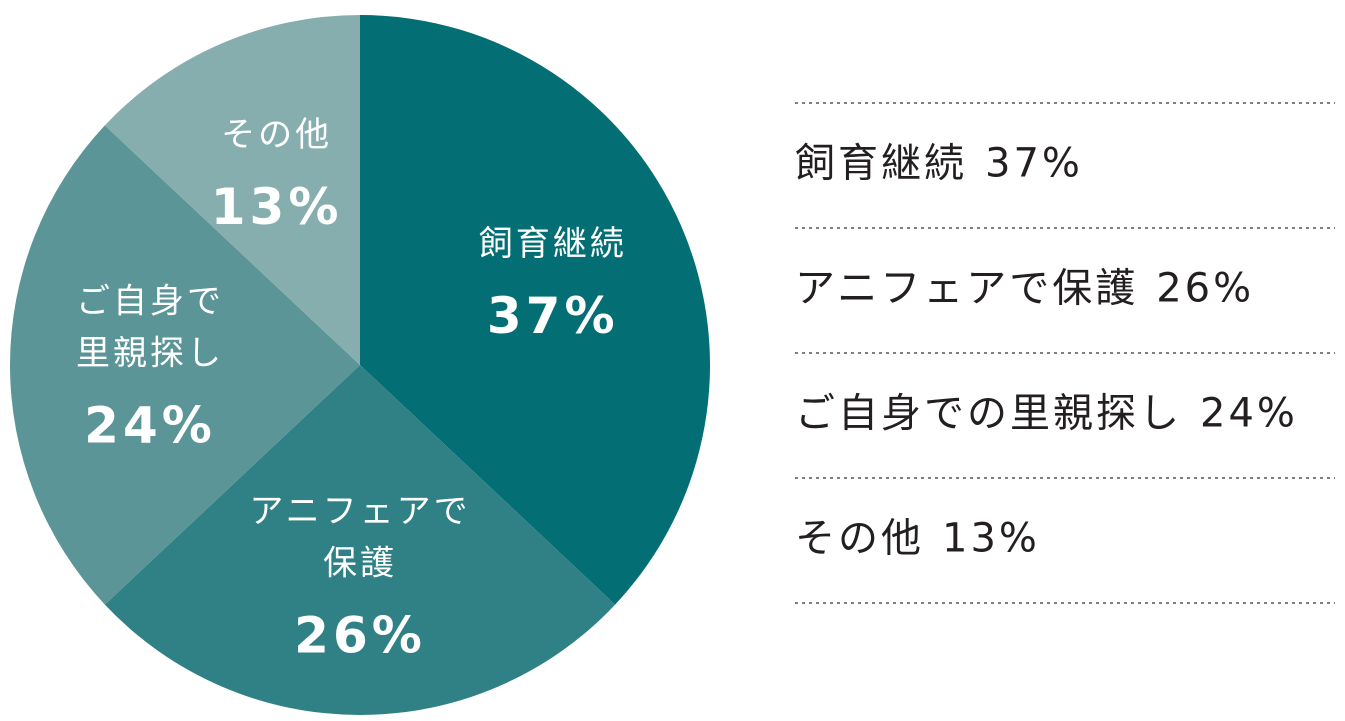 The width and height of the screenshot is (1345, 721). I want to click on legend-value: 26%, so click(1205, 289).